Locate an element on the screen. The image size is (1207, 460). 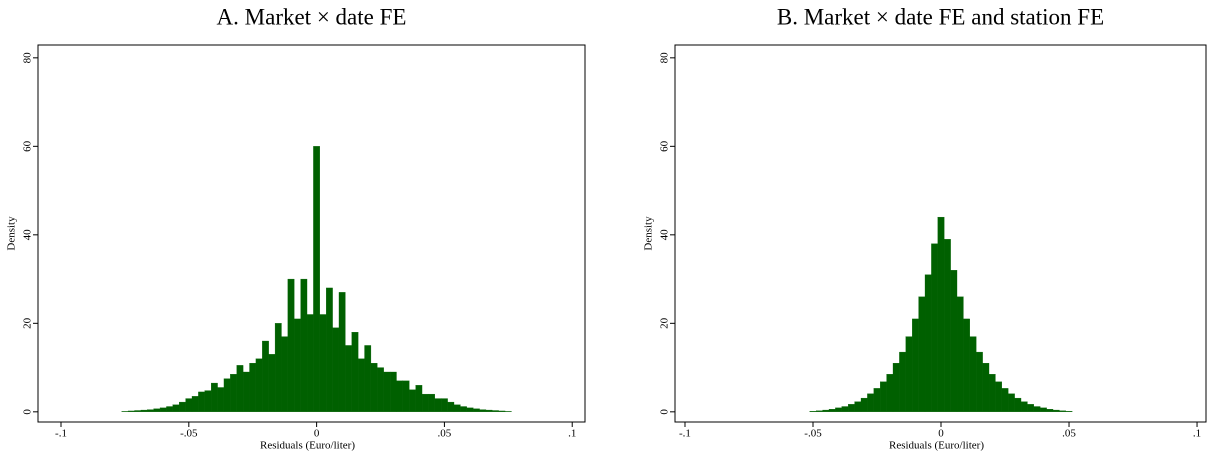
y-tick-label: 40 is located at coordinates (665, 235).